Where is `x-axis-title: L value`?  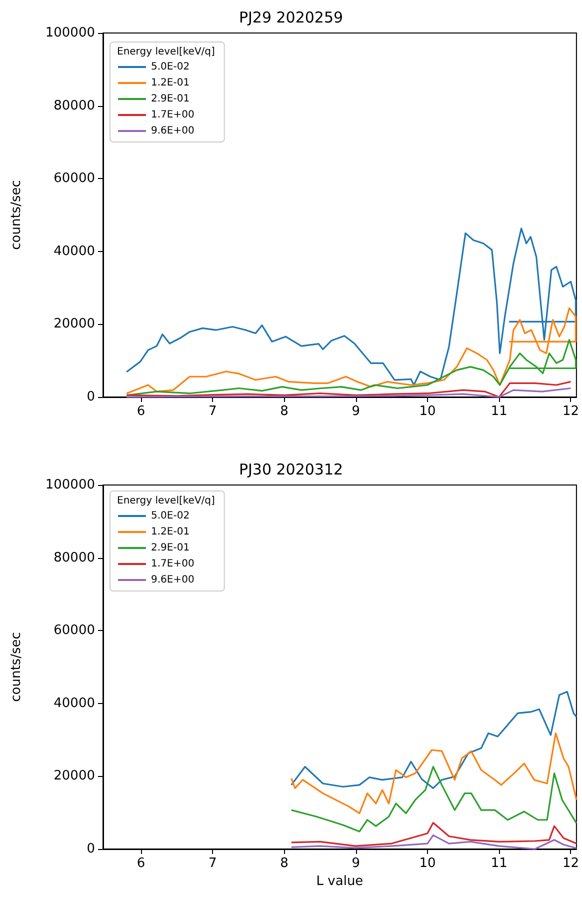 x-axis-title: L value is located at coordinates (340, 881).